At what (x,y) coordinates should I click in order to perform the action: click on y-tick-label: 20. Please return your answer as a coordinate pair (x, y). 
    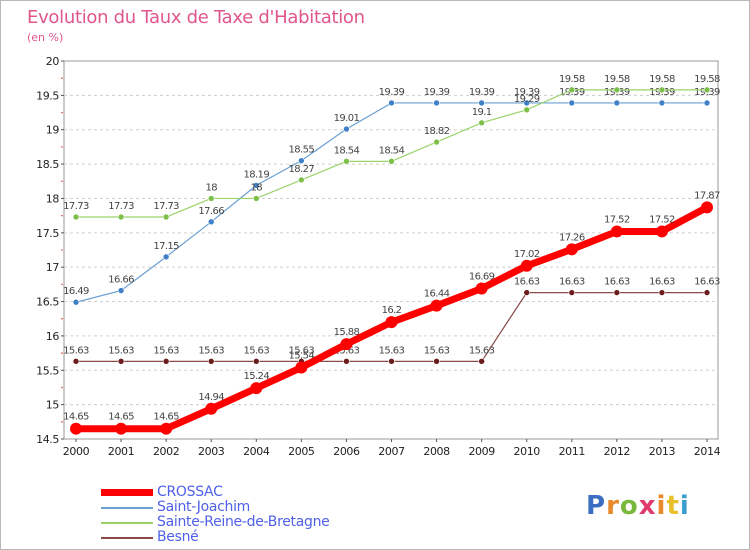
    Looking at the image, I should click on (53, 61).